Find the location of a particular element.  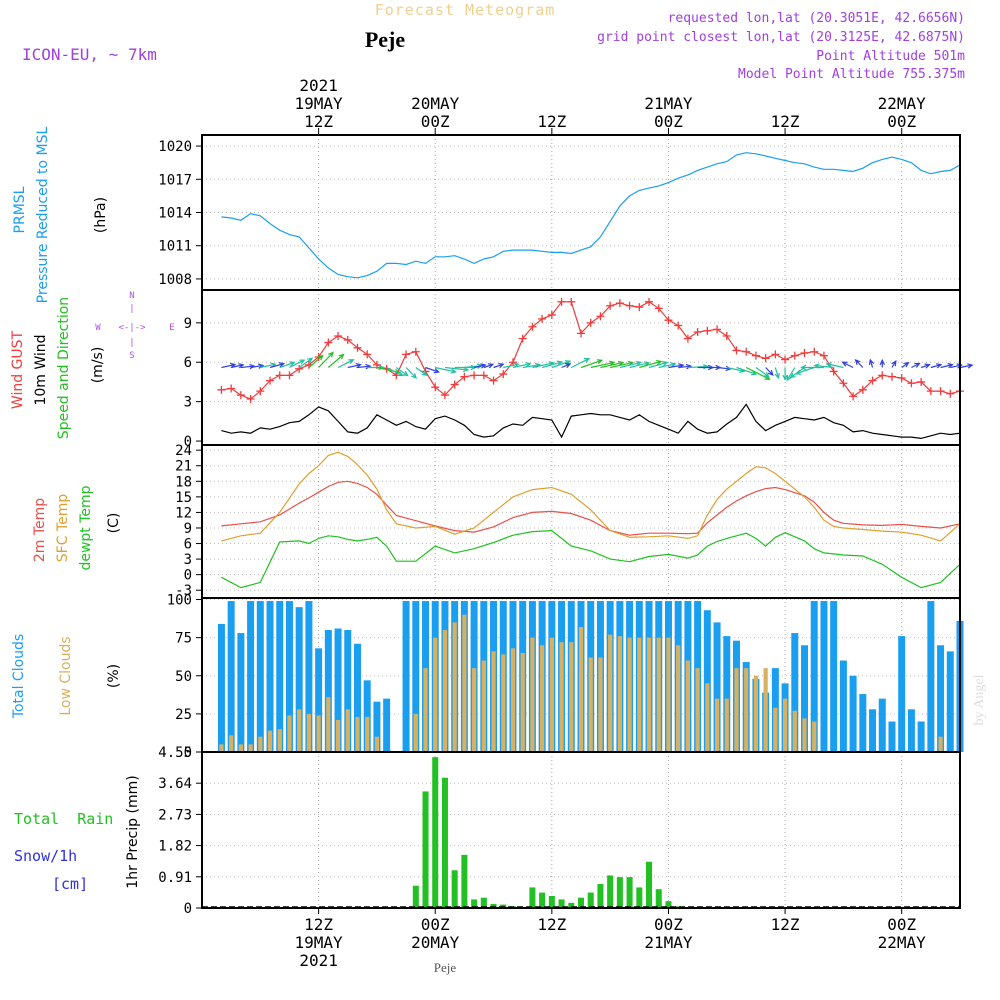

wind-ytick-label: 9 is located at coordinates (188, 324).